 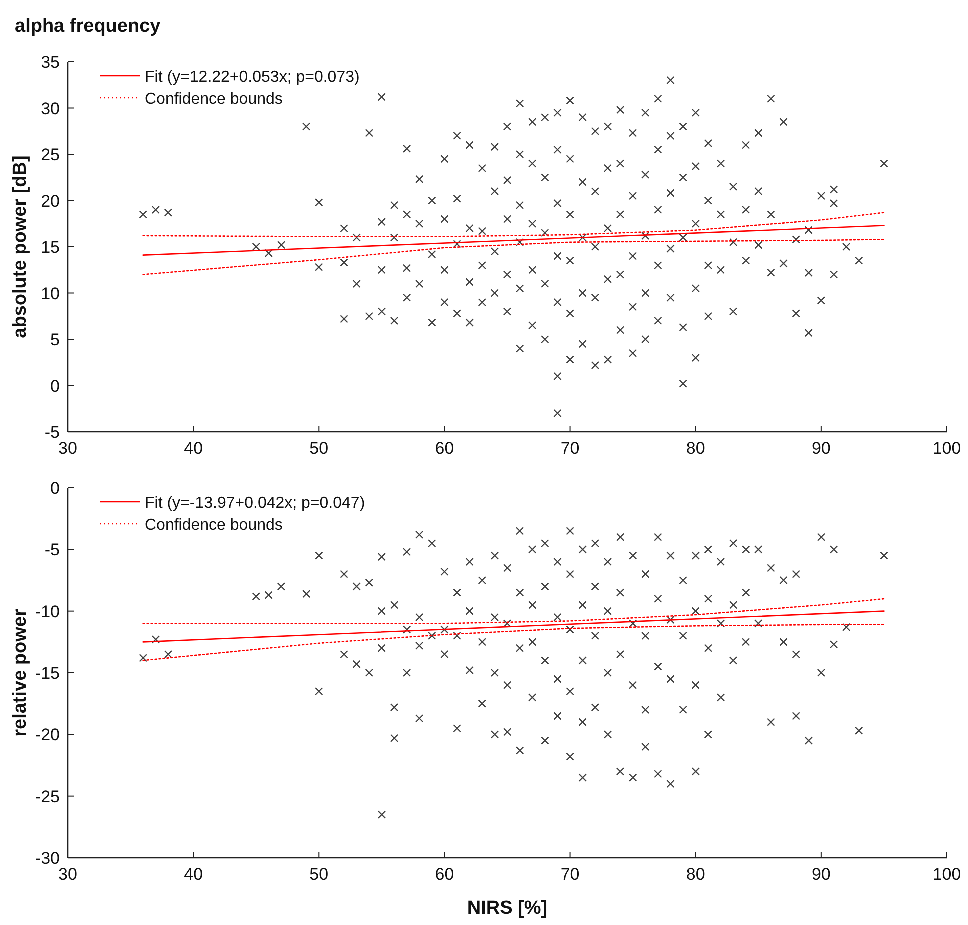 What do you see at coordinates (50, 108) in the screenshot?
I see `y-tick-label: 30` at bounding box center [50, 108].